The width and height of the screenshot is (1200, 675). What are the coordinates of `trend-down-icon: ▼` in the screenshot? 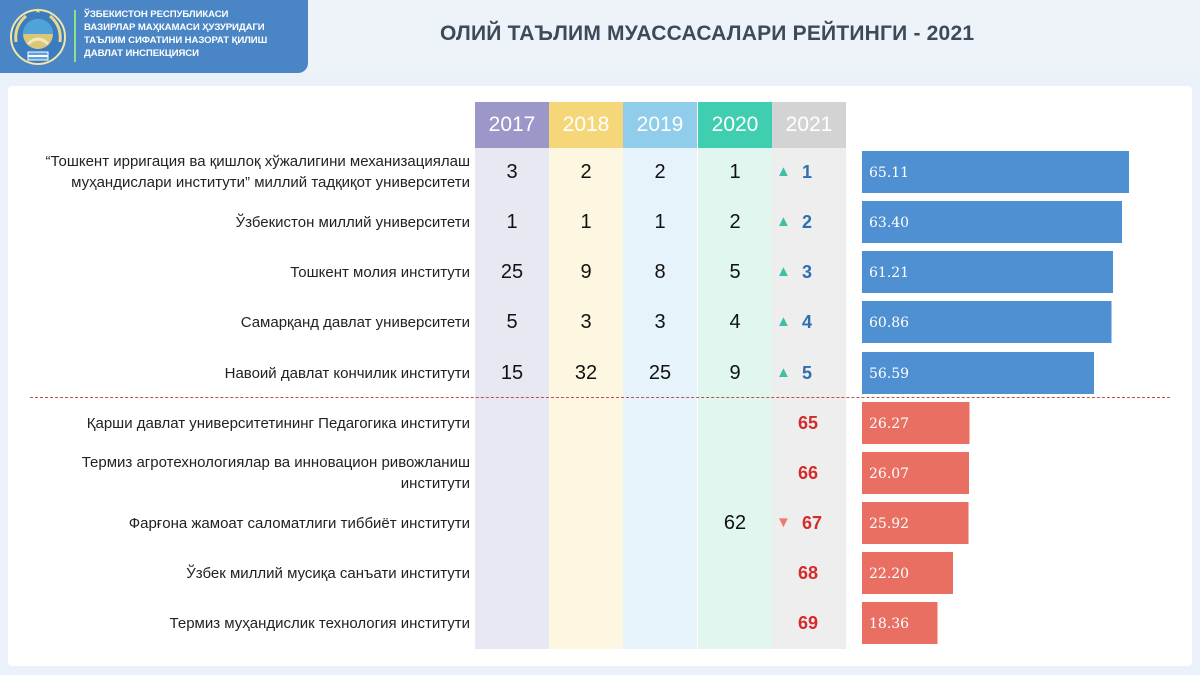 It's located at (783, 522).